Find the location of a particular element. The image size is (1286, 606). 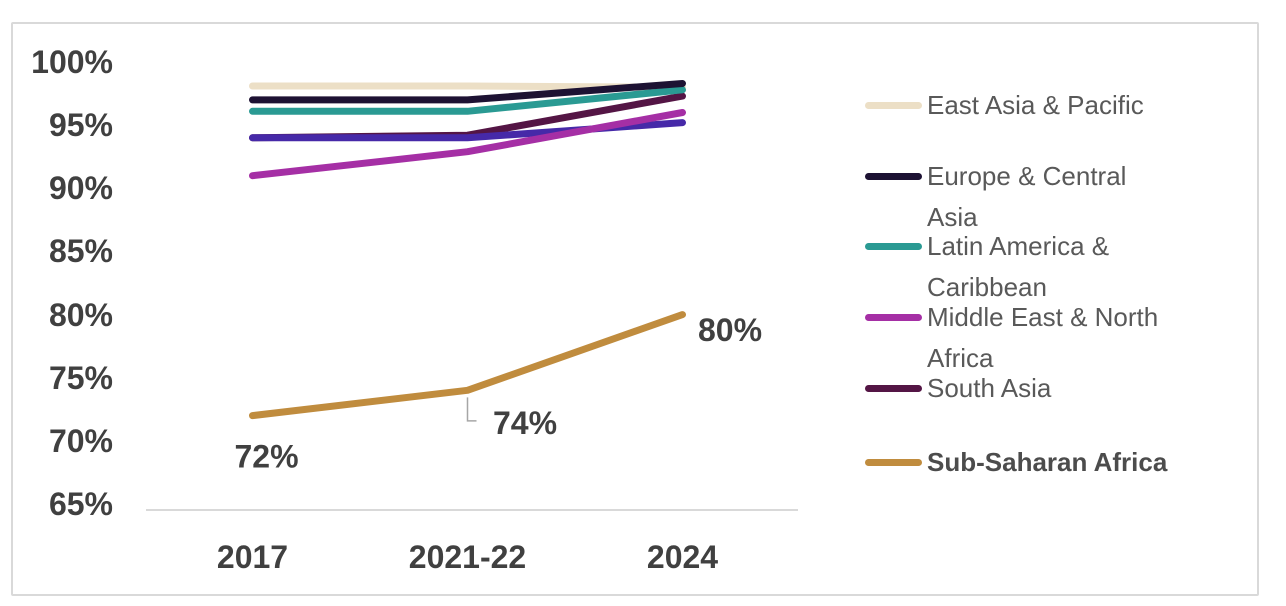

legend-item-label: Latin America & Caribbean is located at coordinates (1018, 266).